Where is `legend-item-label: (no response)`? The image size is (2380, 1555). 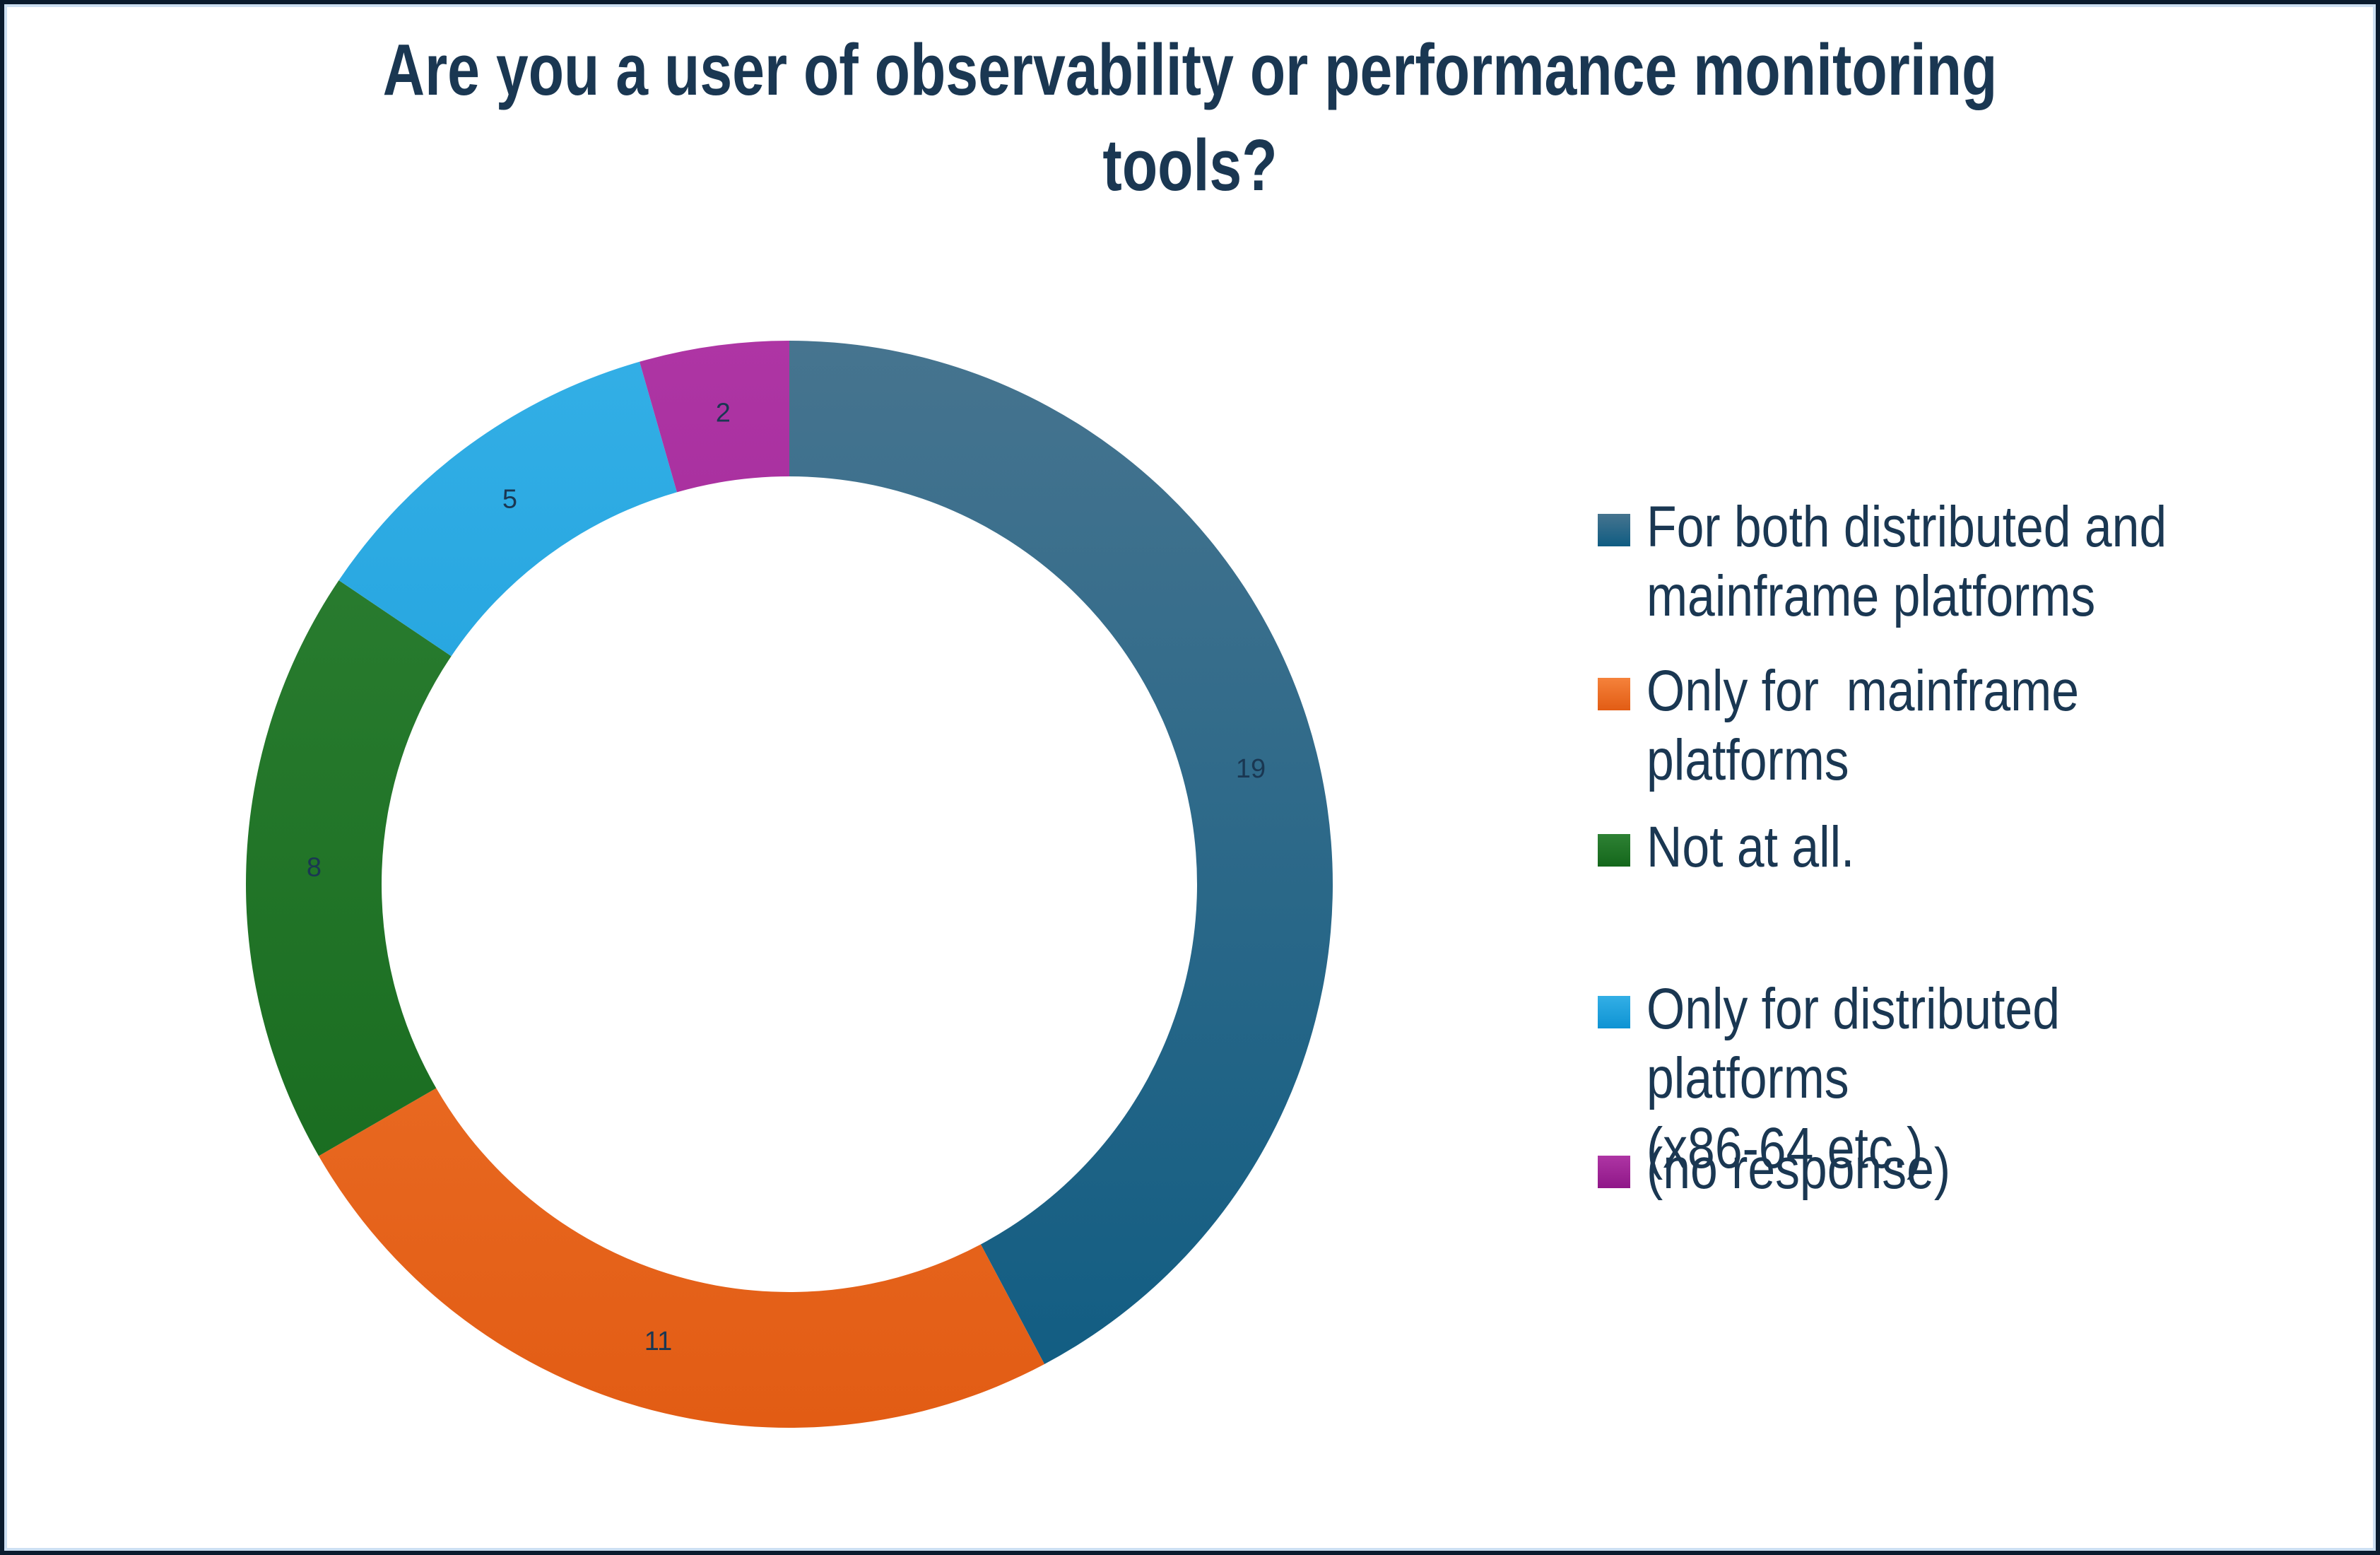
legend-item-label: (no response) is located at coordinates (1798, 1169).